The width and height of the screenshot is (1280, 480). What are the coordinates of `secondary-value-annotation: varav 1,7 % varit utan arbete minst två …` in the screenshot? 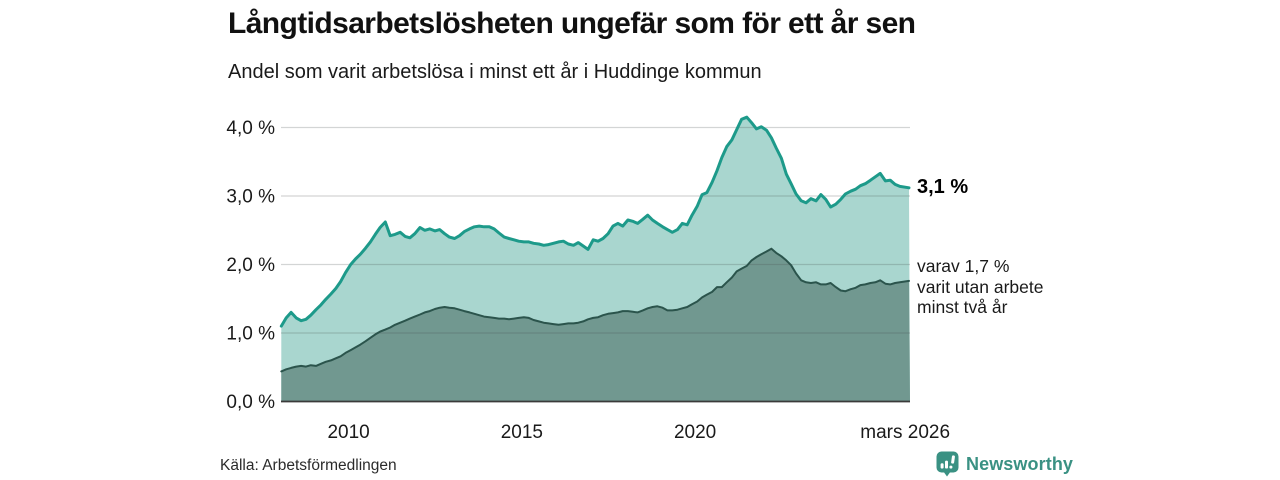 It's located at (980, 287).